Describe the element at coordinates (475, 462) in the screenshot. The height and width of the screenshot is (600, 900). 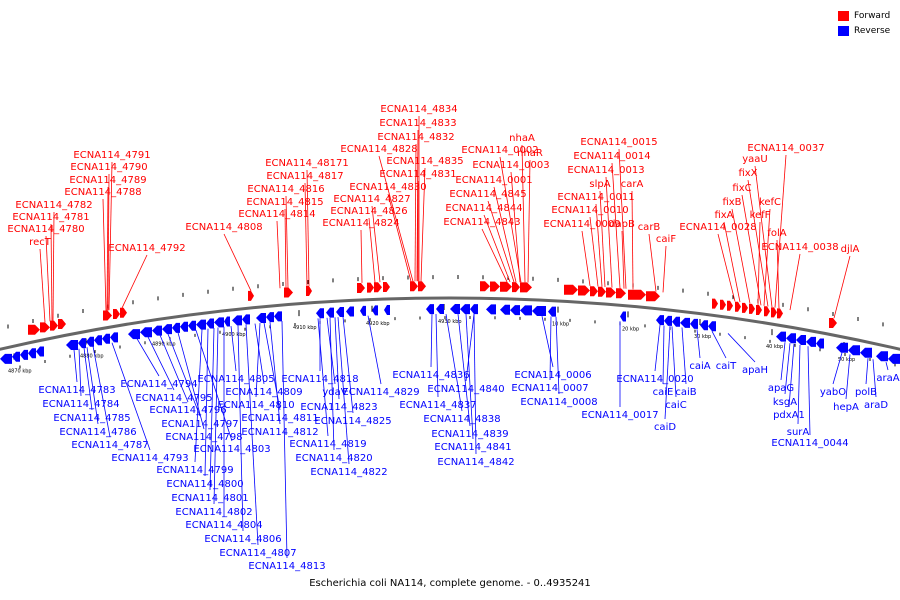
I see `reverse-gene-label: ECNA114_4842` at that location.